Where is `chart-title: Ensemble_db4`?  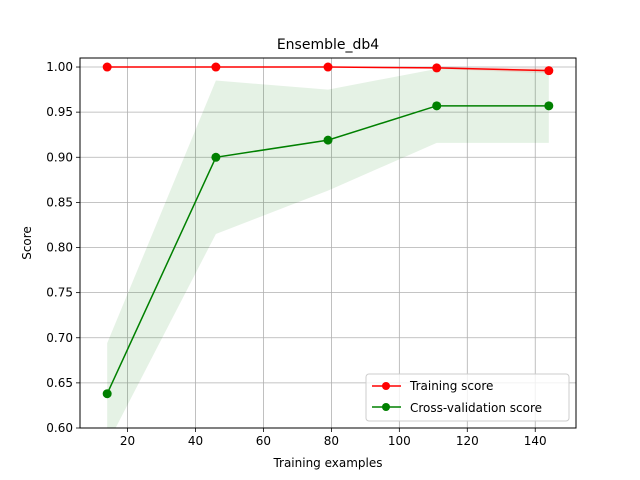 chart-title: Ensemble_db4 is located at coordinates (328, 45).